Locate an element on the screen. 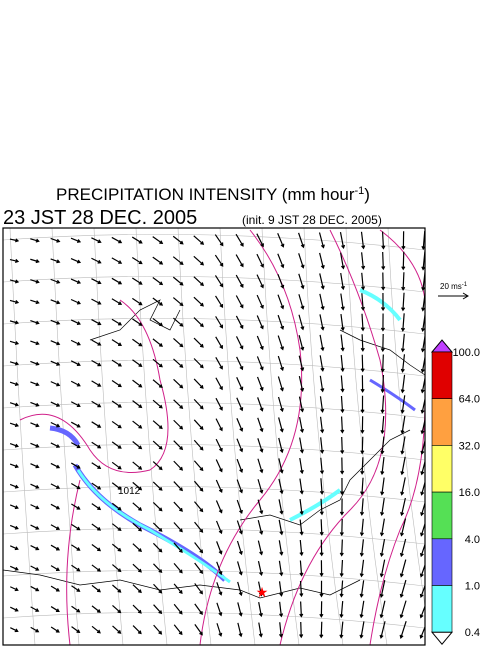 The image size is (500, 655). colorbar-bottom is located at coordinates (442, 638).